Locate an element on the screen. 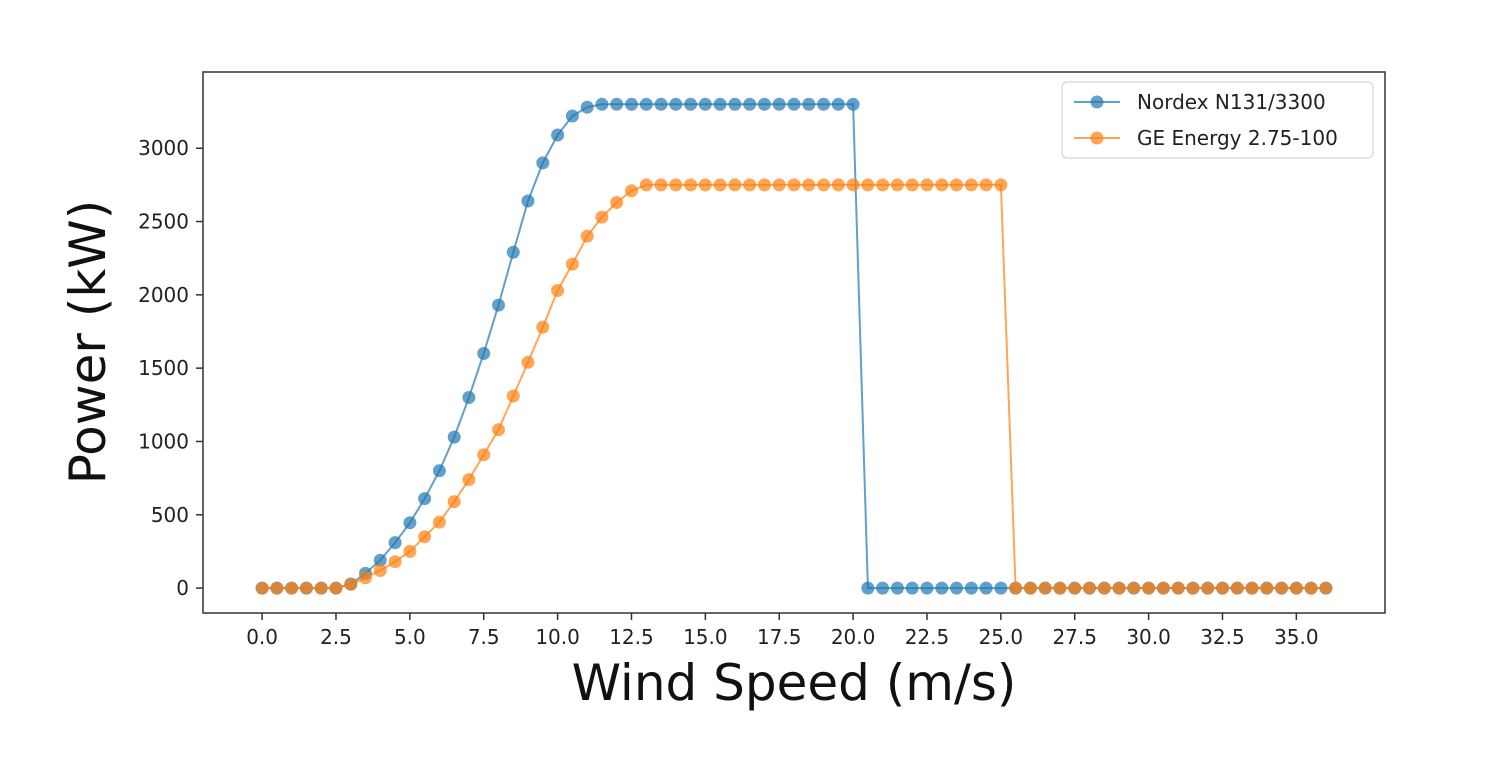  y-tick-label: 1000 is located at coordinates (163, 441).